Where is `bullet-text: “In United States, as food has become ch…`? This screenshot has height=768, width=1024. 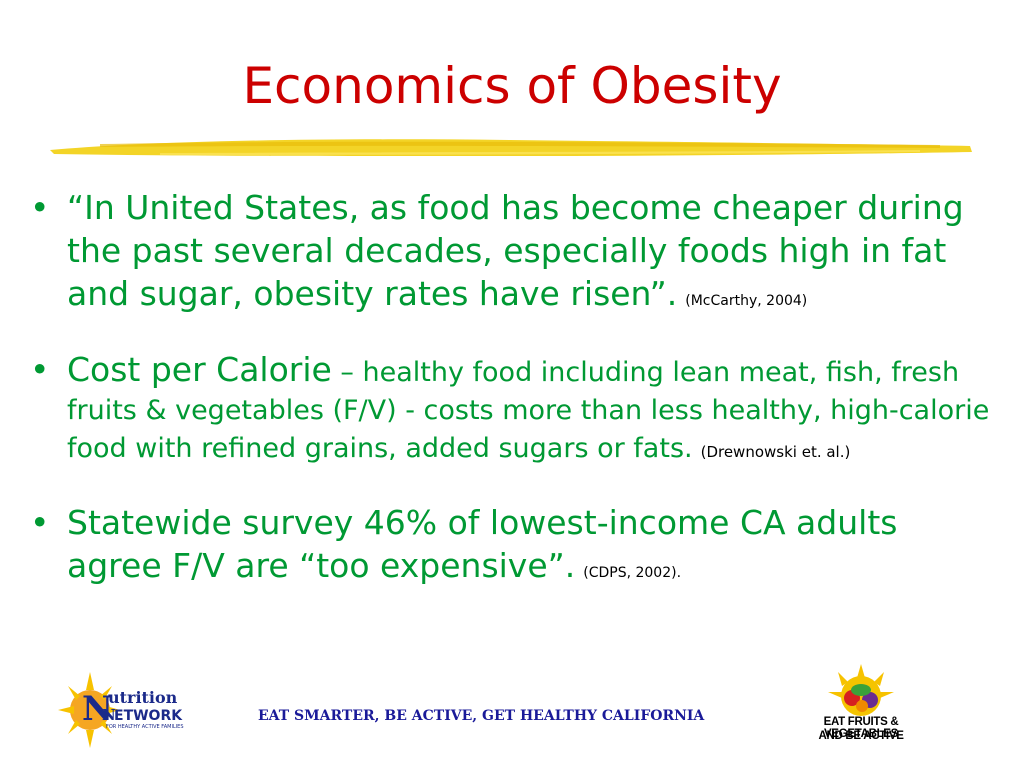
bullet-text: “In United States, as food has become ch… is located at coordinates (515, 250).